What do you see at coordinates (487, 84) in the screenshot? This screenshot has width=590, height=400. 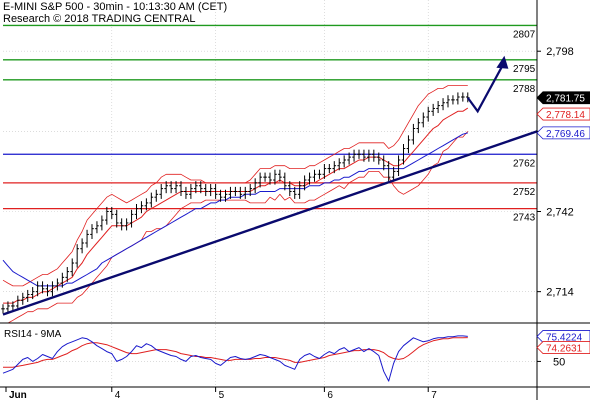 I see `forecast-arrow` at bounding box center [487, 84].